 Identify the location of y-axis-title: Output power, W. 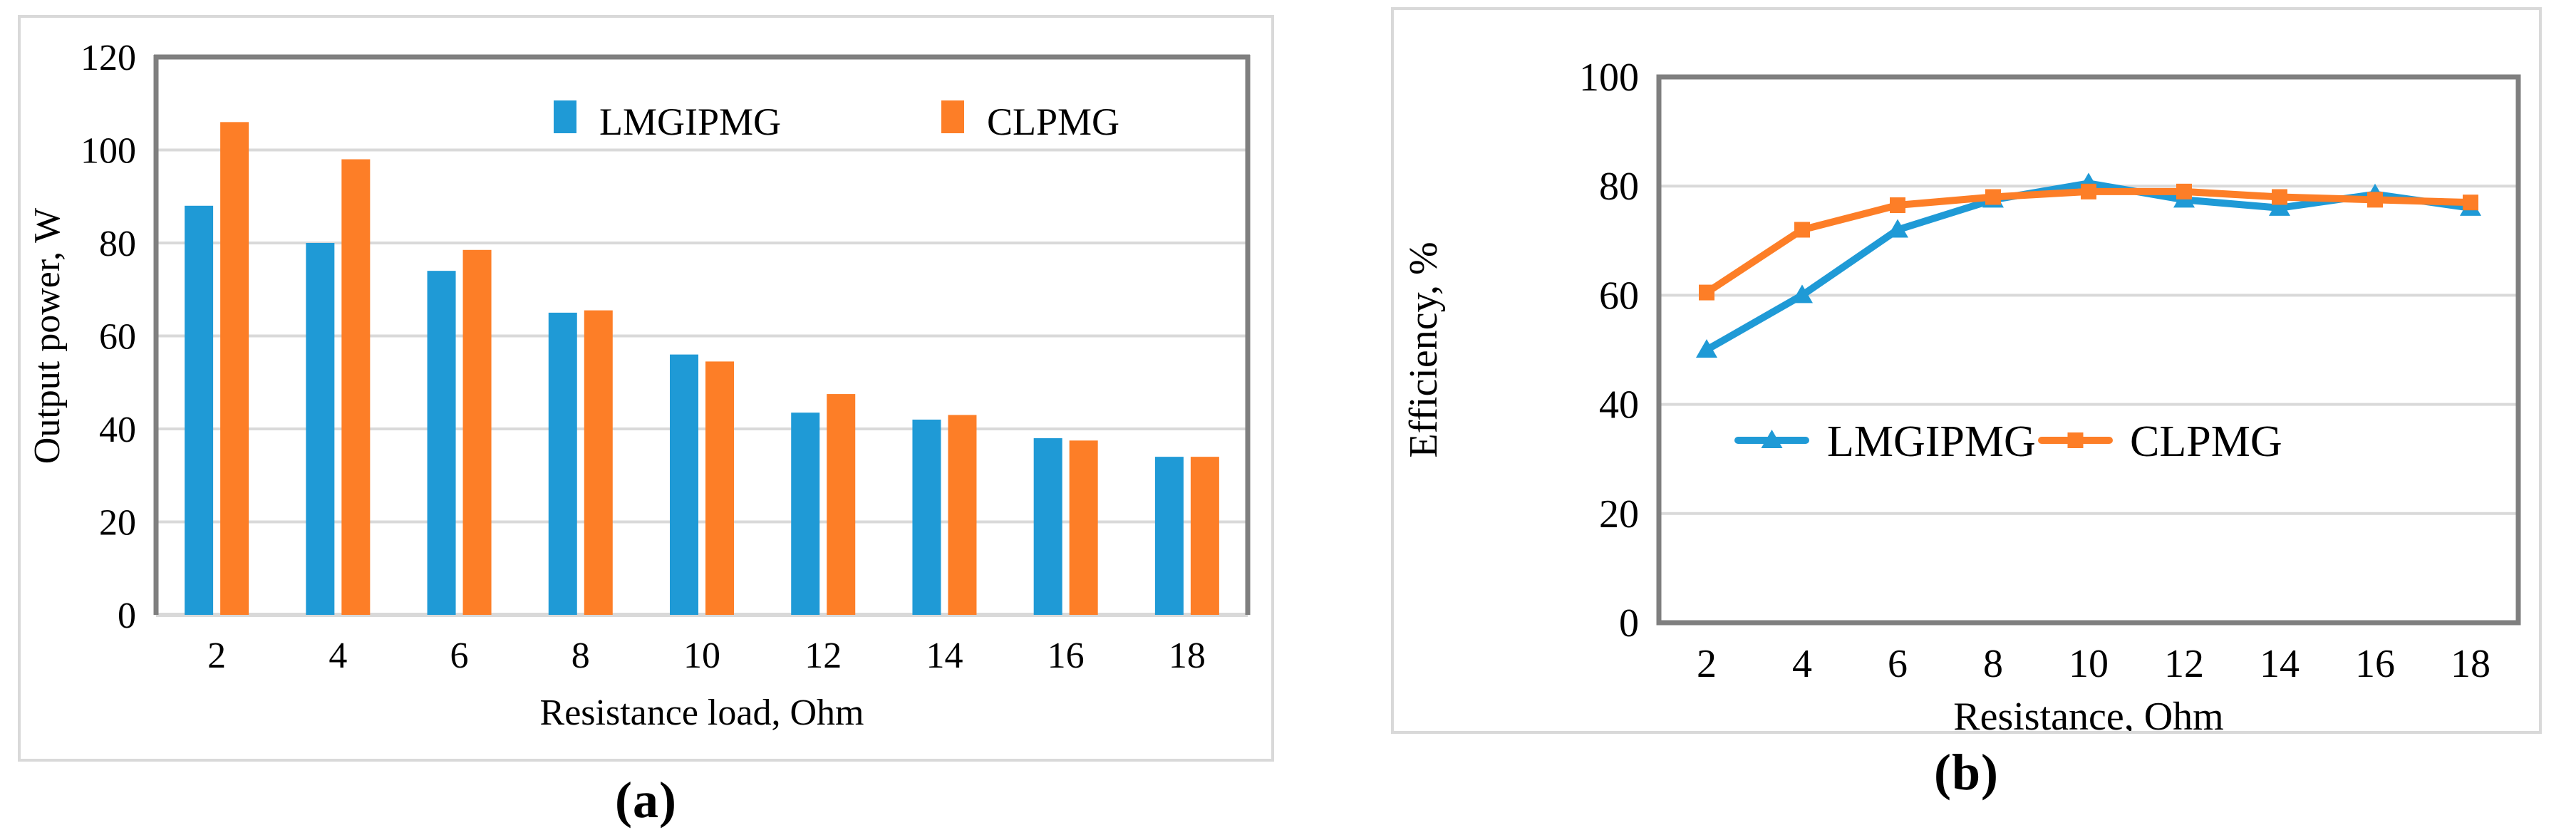
(47, 336).